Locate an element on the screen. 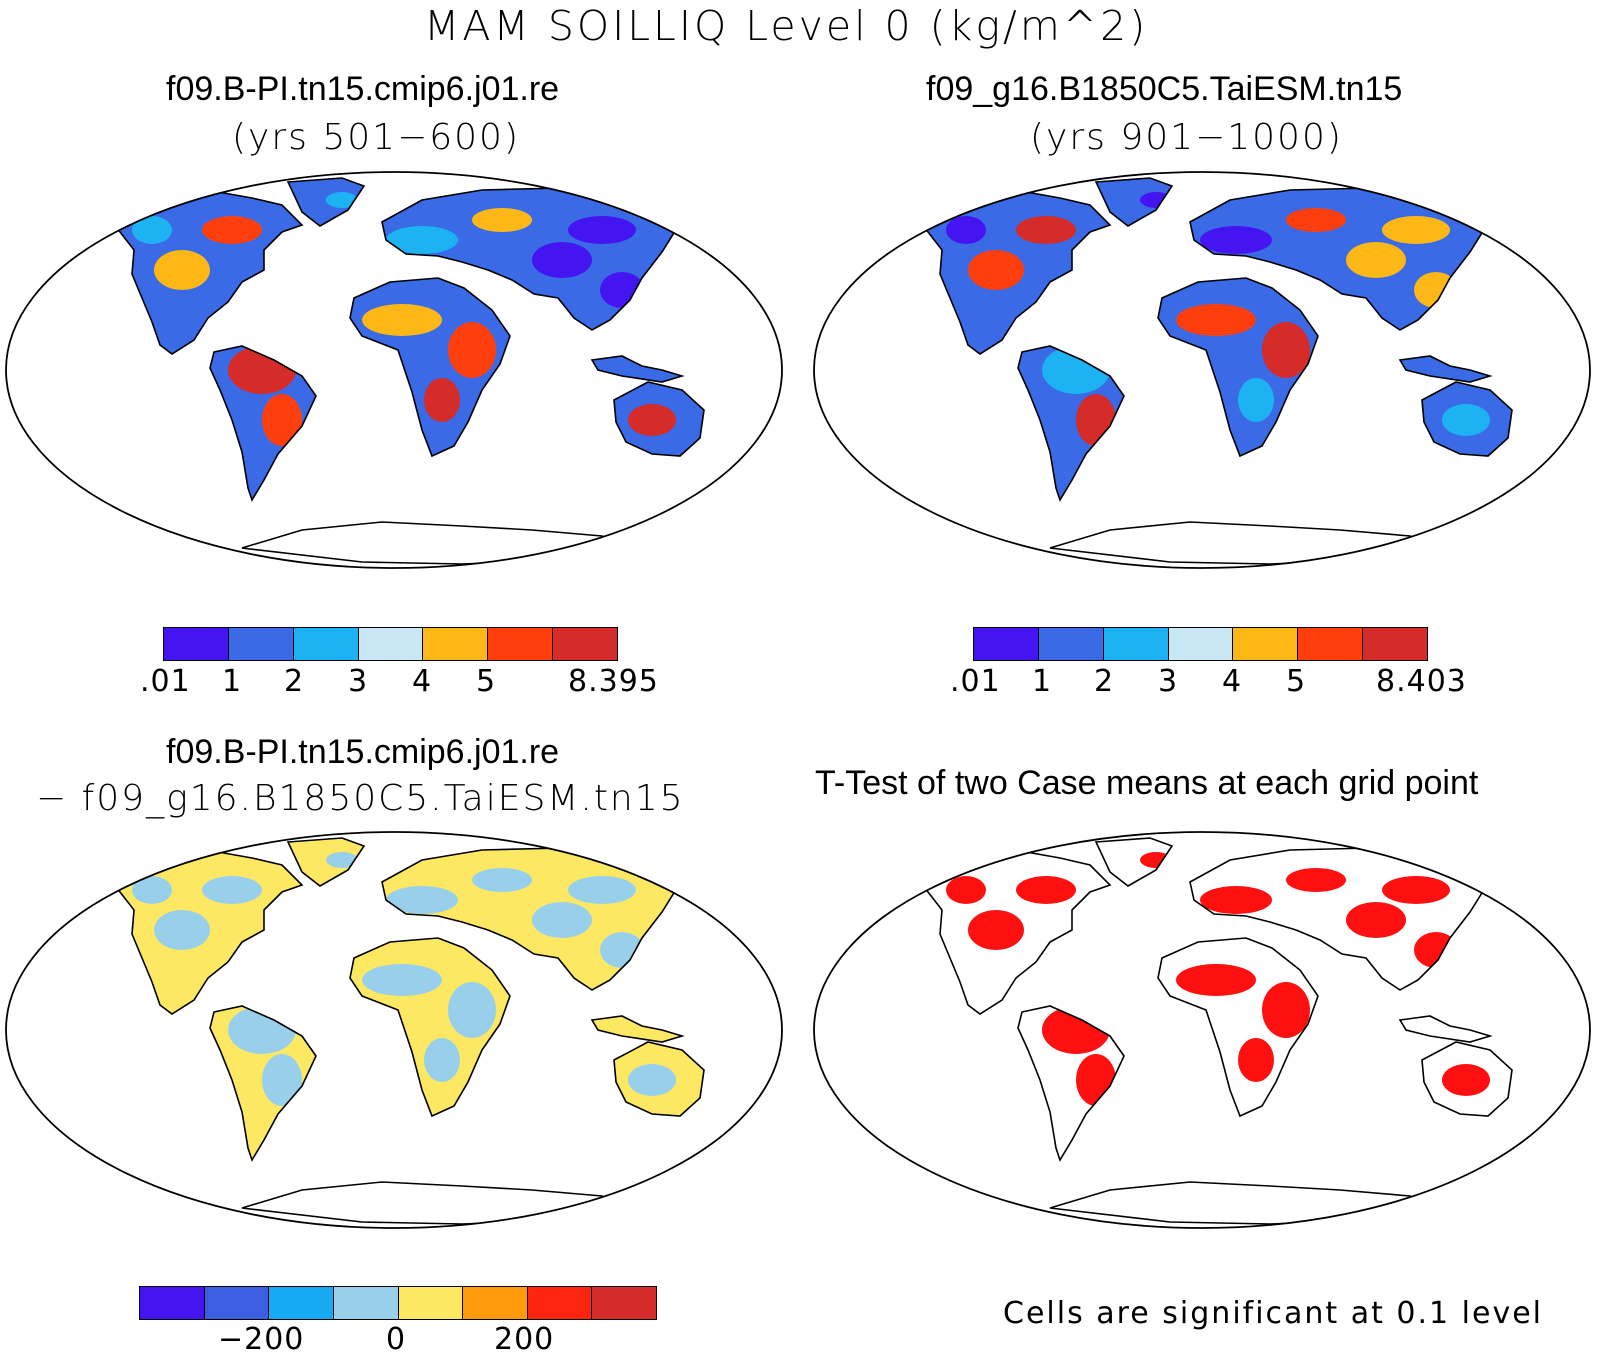 The width and height of the screenshot is (1606, 1357). map-case1 is located at coordinates (394, 370).